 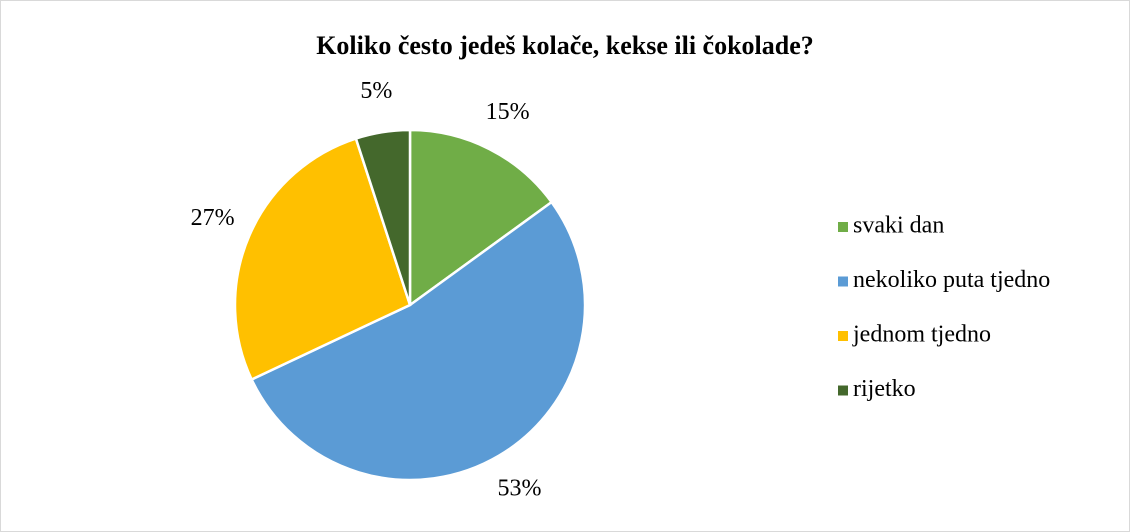 I want to click on legend-label: nekoliko puta tjedno, so click(x=951, y=280).